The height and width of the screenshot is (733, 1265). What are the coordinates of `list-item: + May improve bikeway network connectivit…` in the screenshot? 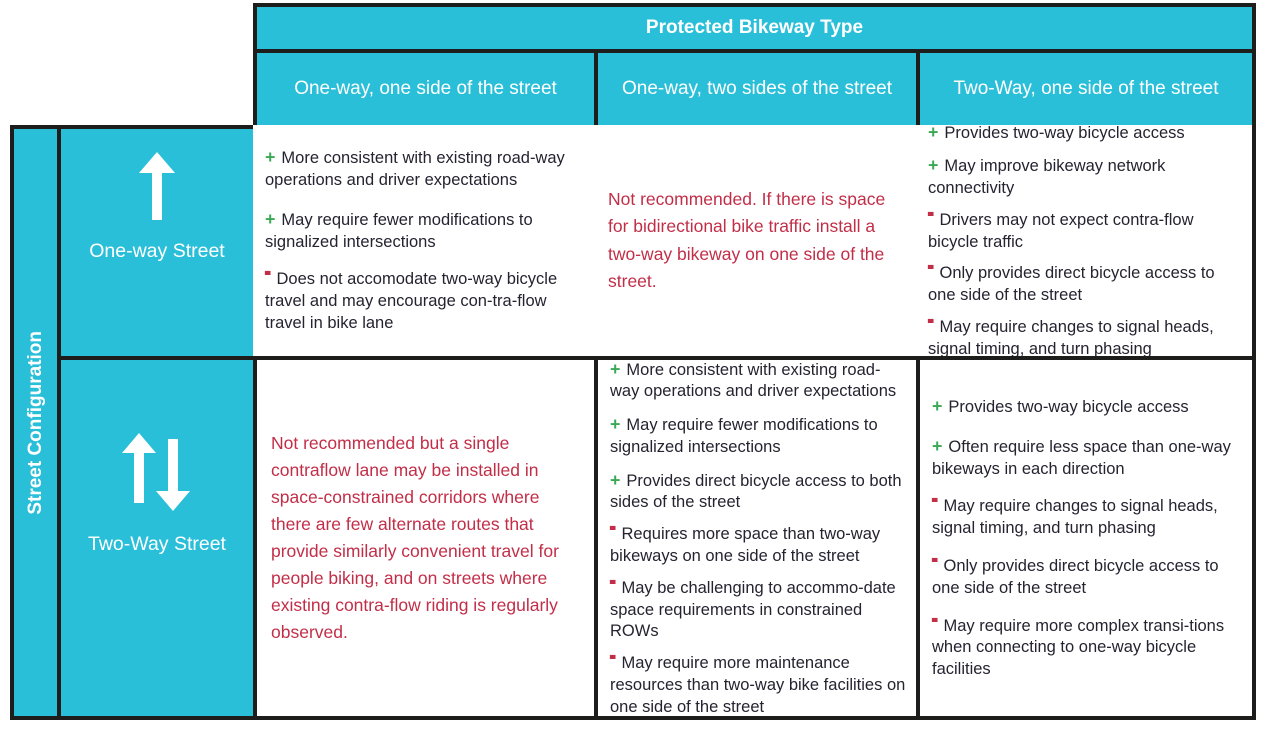 It's located at (1085, 177).